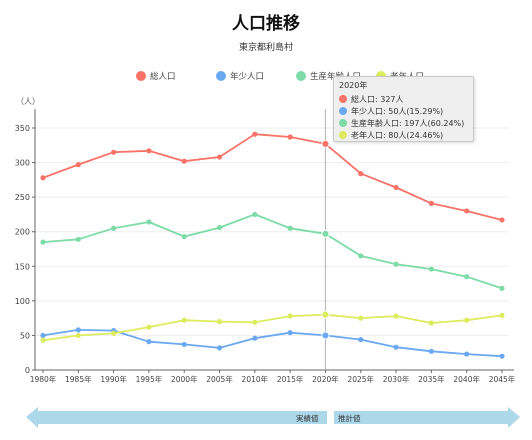  I want to click on y-tick-label: 300, so click(22, 163).